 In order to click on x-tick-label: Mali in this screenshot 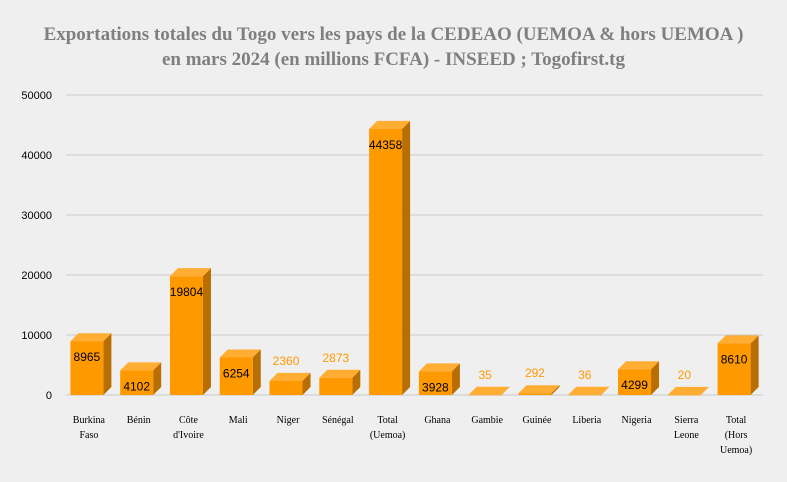, I will do `click(238, 420)`.